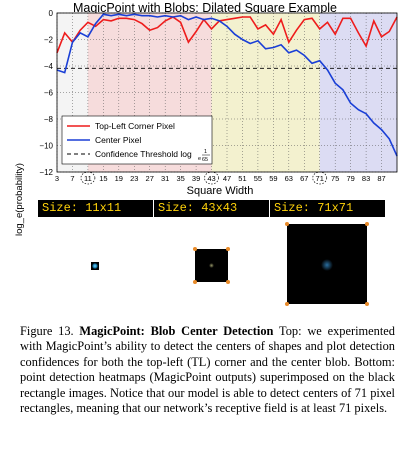  I want to click on x-tick-label: 43, so click(211, 178).